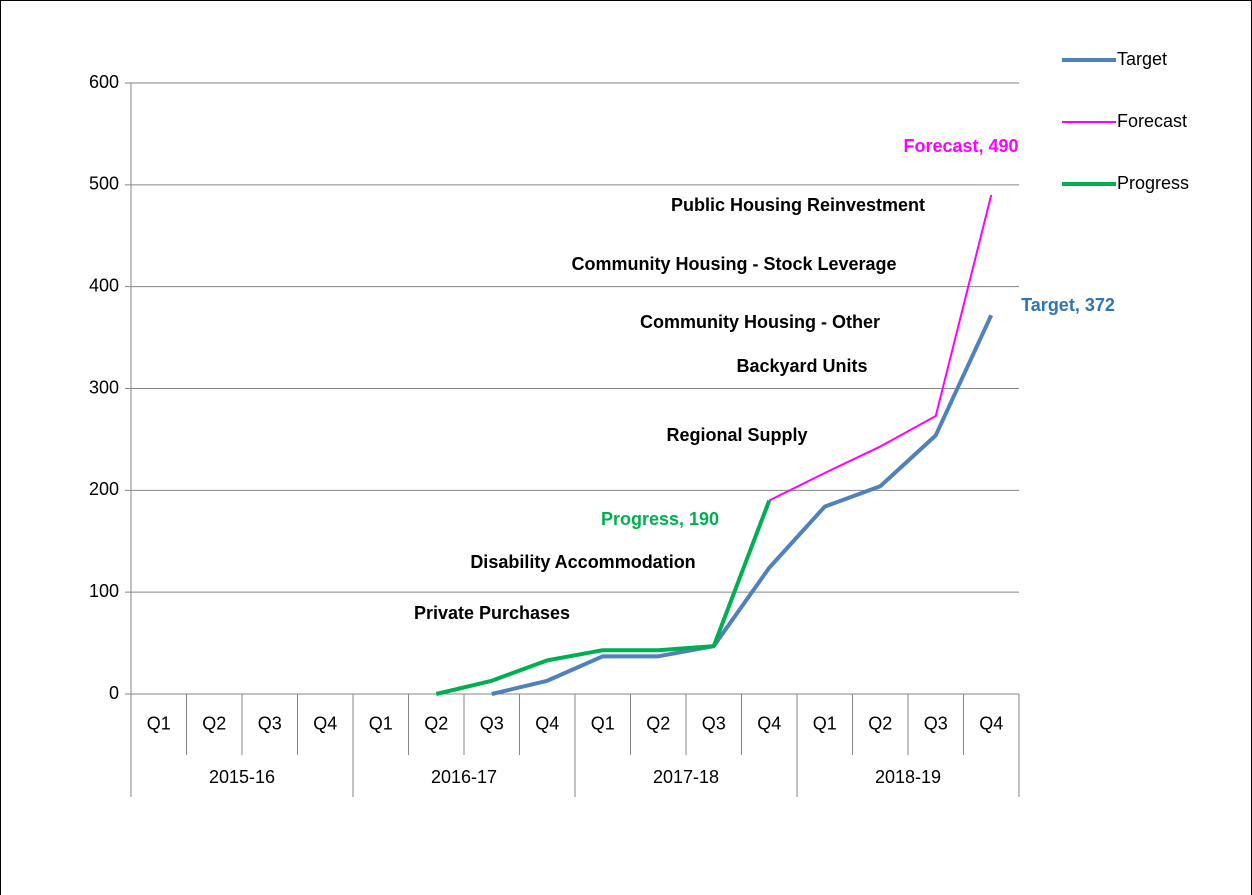  I want to click on annotation: Forecast, 490, so click(960, 146).